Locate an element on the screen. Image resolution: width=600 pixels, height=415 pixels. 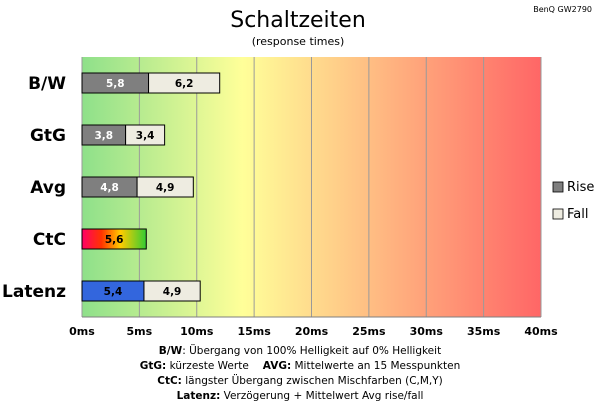
x-tick-label: 15ms is located at coordinates (254, 331).